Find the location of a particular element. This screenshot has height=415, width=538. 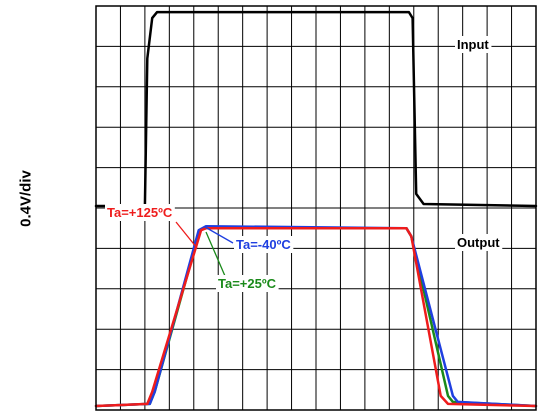

input-channel-label-background is located at coordinates (473, 44).